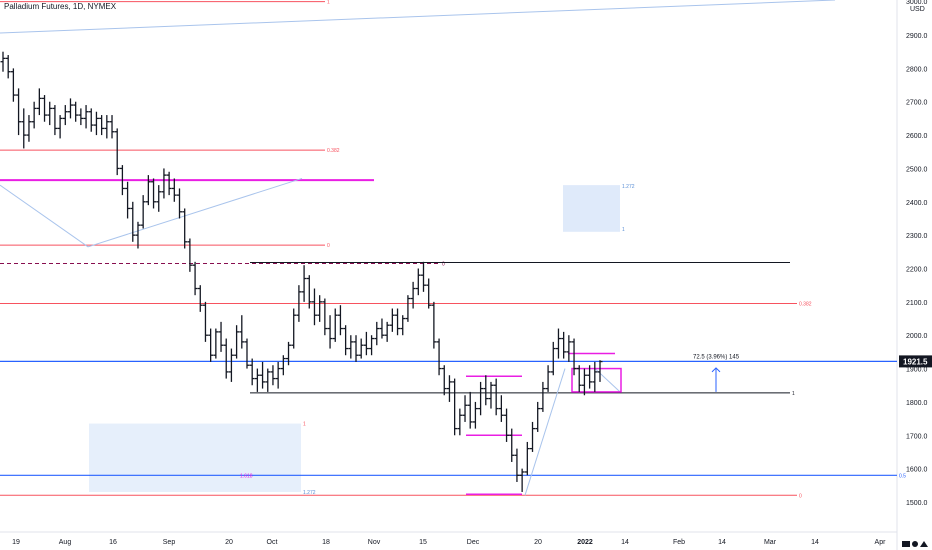  What do you see at coordinates (915, 544) in the screenshot?
I see `tradingview-logo-icon` at bounding box center [915, 544].